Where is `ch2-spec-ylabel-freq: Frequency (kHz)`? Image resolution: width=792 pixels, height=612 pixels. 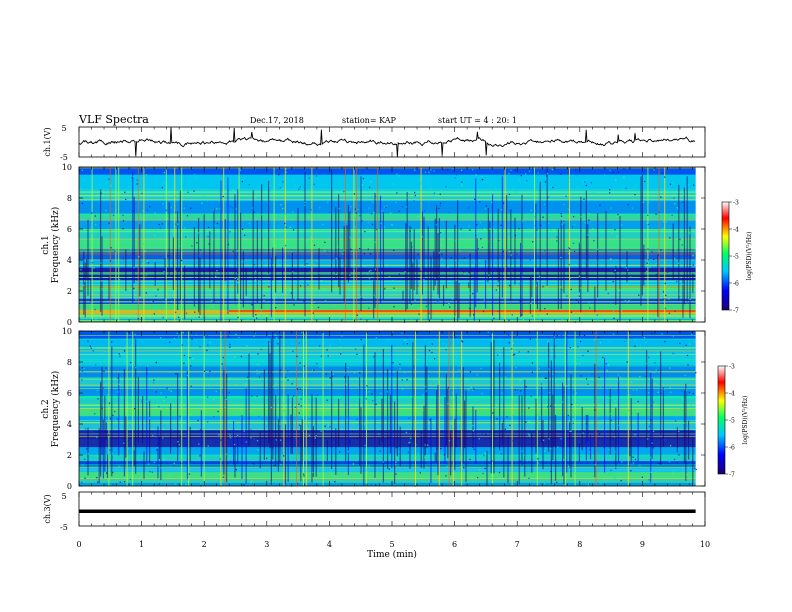 ch2-spec-ylabel-freq: Frequency (kHz) is located at coordinates (55, 409).